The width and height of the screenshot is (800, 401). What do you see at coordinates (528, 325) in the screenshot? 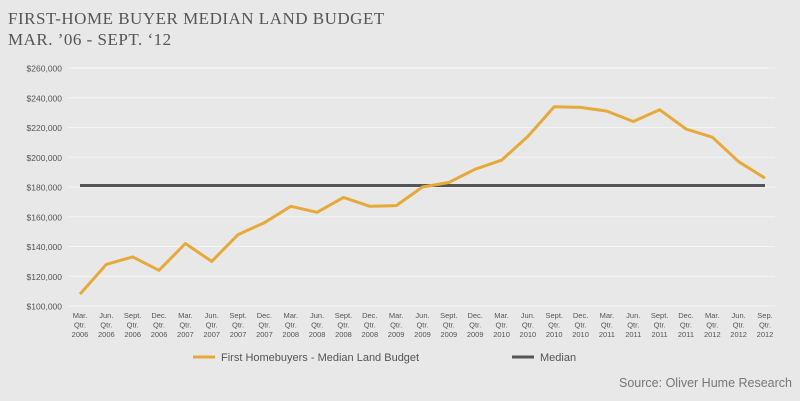
I see `x-tick-label: Jun. Qtr. 2010` at bounding box center [528, 325].